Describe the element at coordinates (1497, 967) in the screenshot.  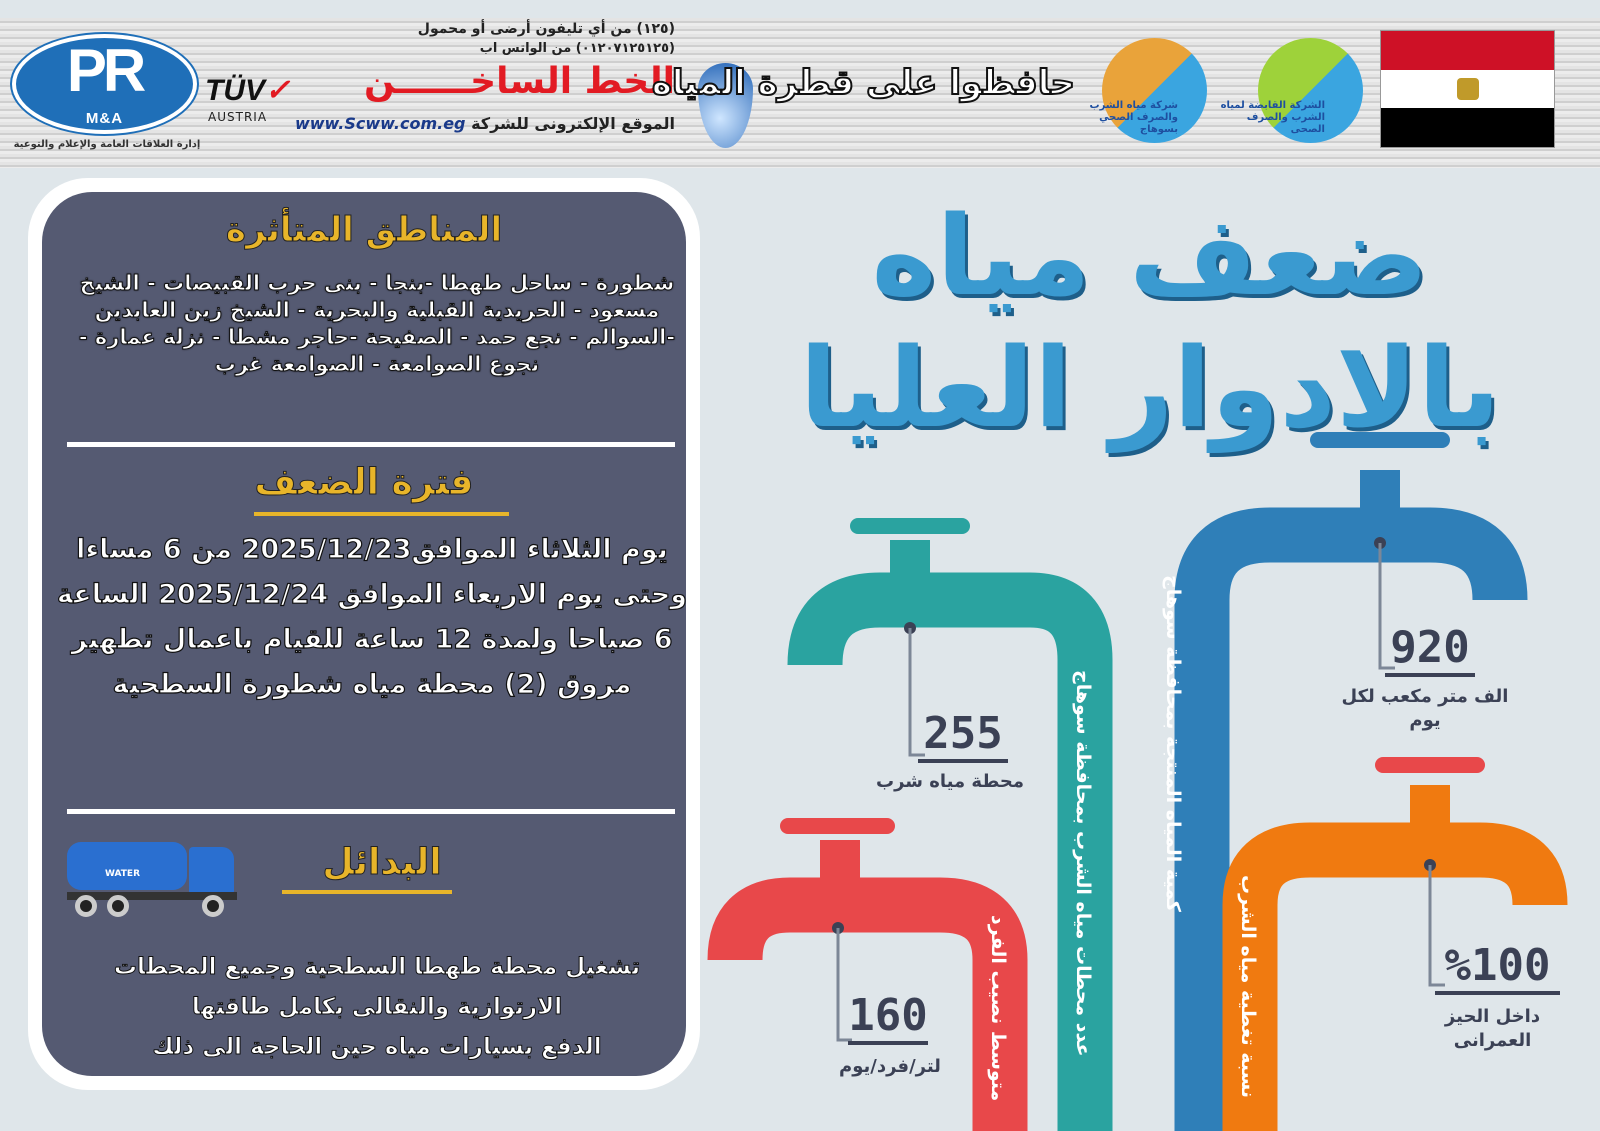
I see `stat-value-coverage: %100` at that location.